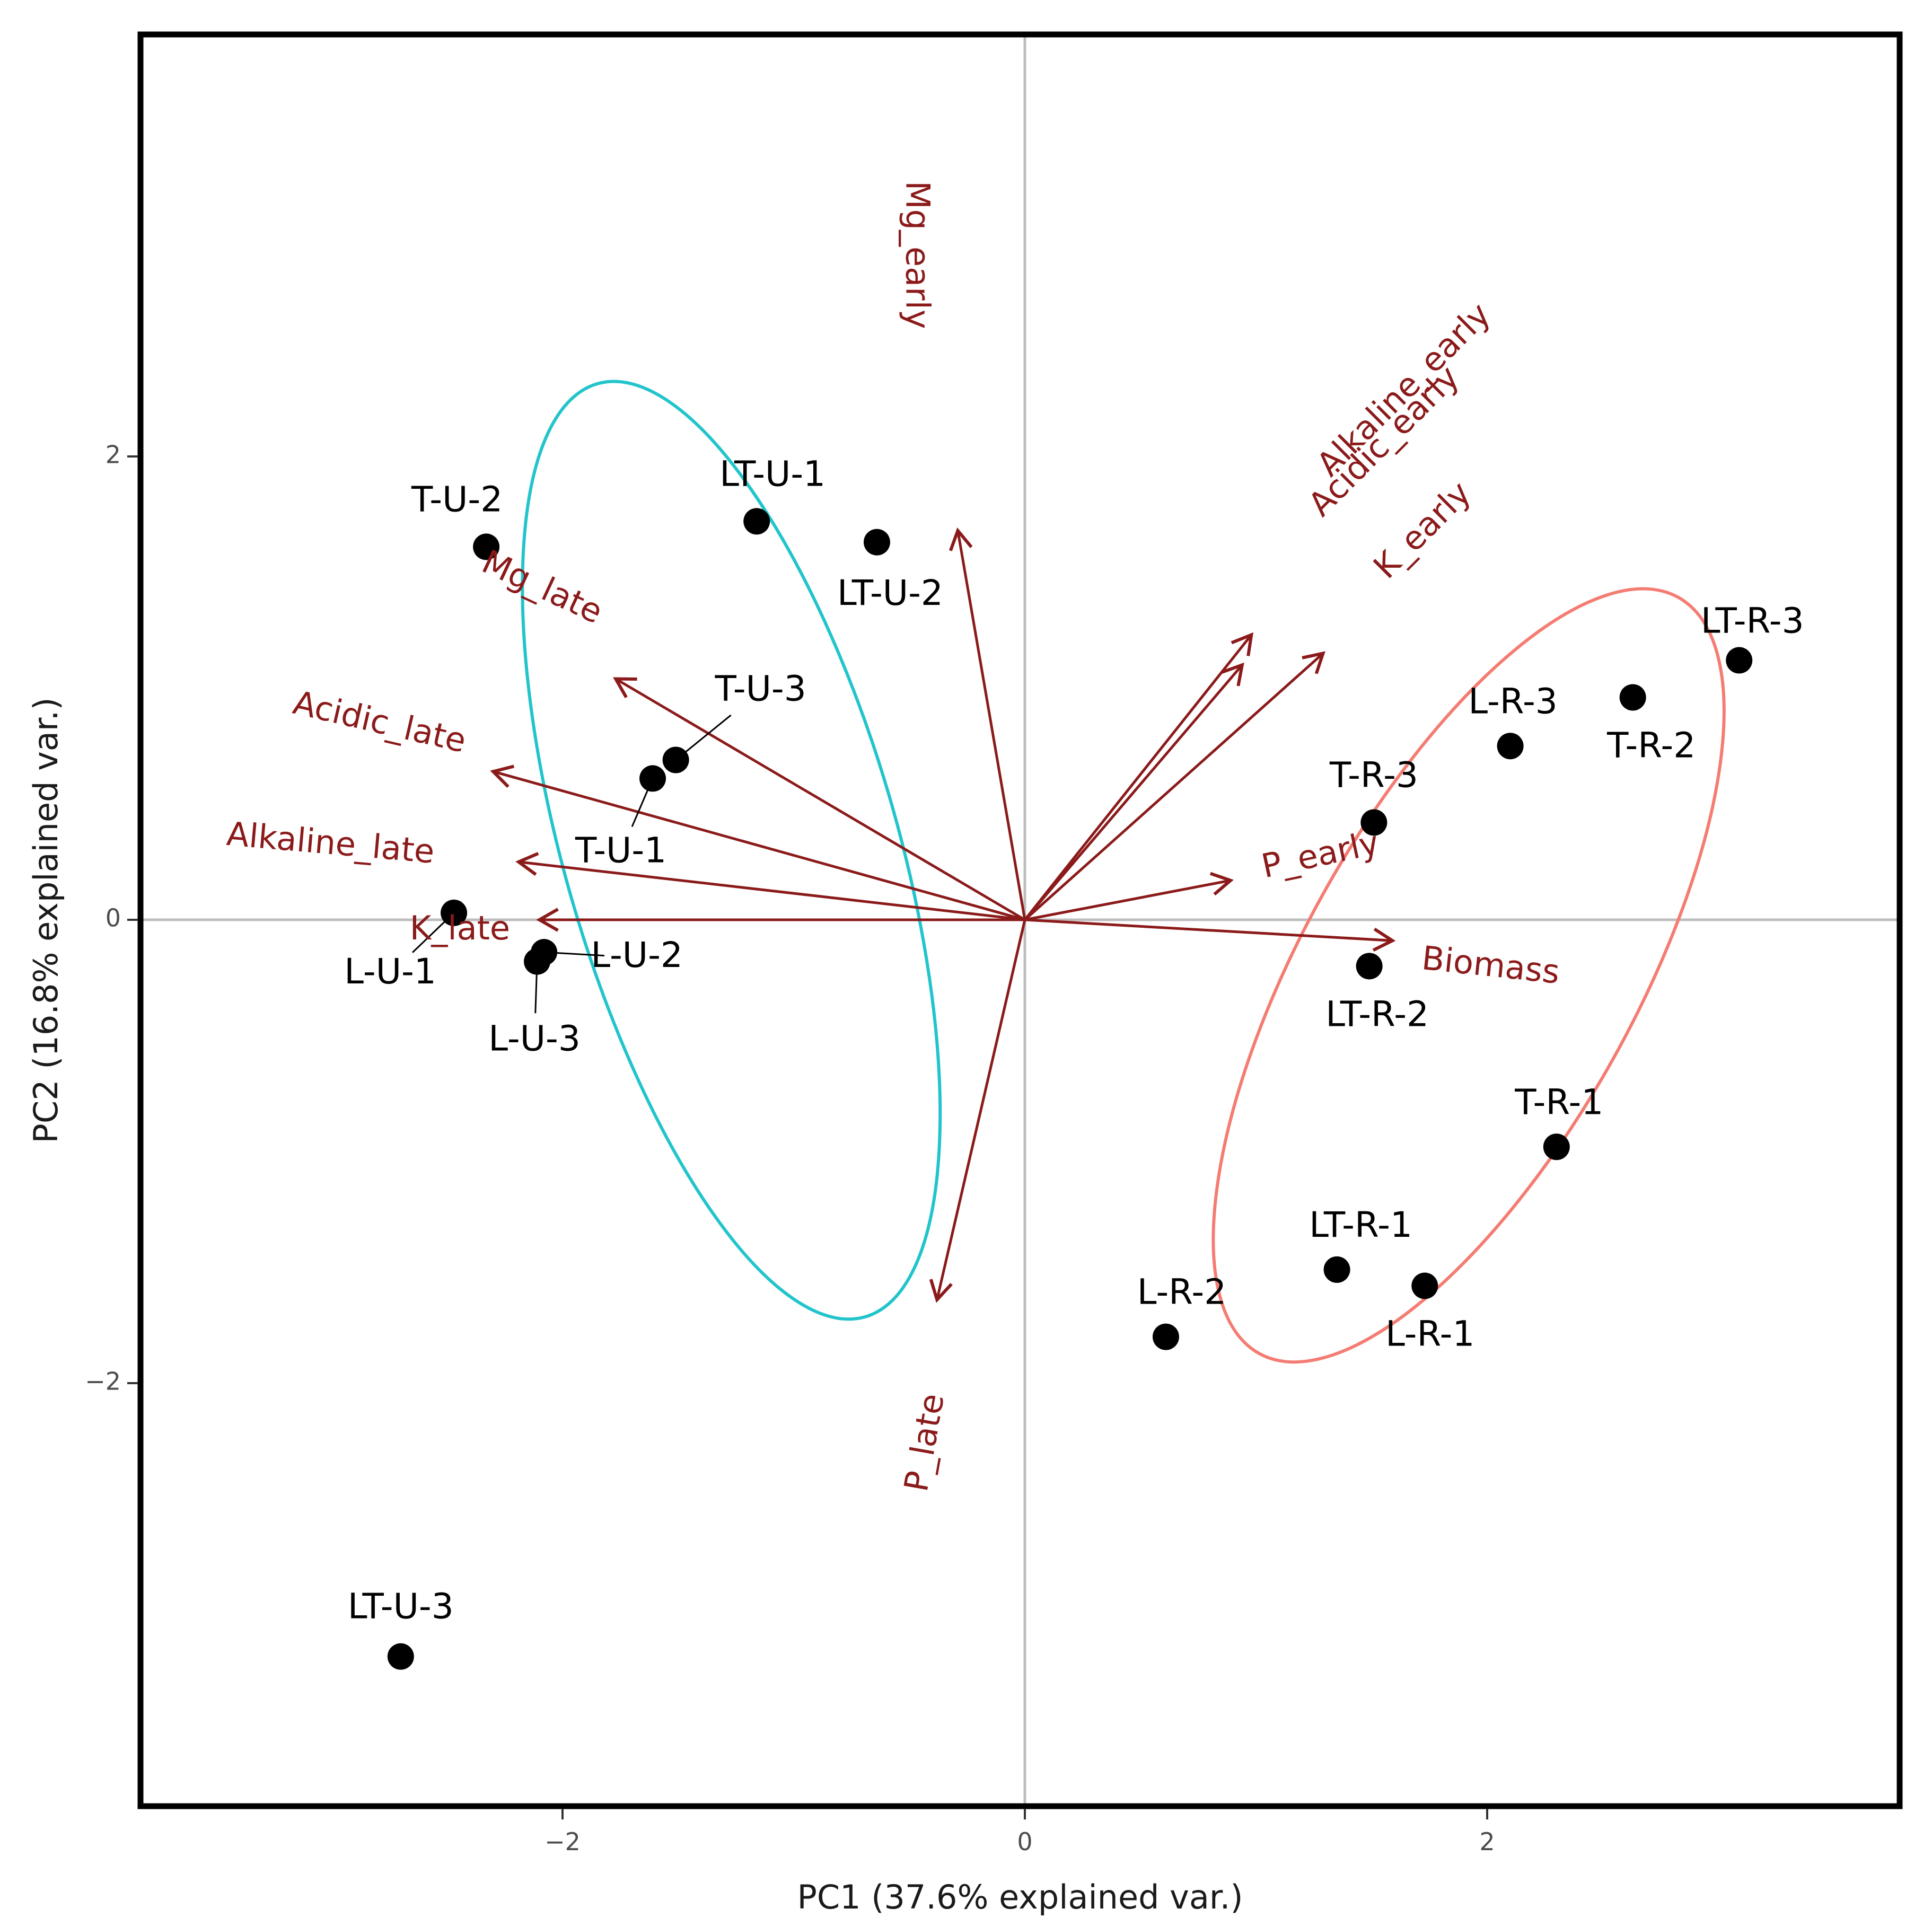  Describe the element at coordinates (772, 473) in the screenshot. I see `label-lt-u-1: LT-U-1` at that location.